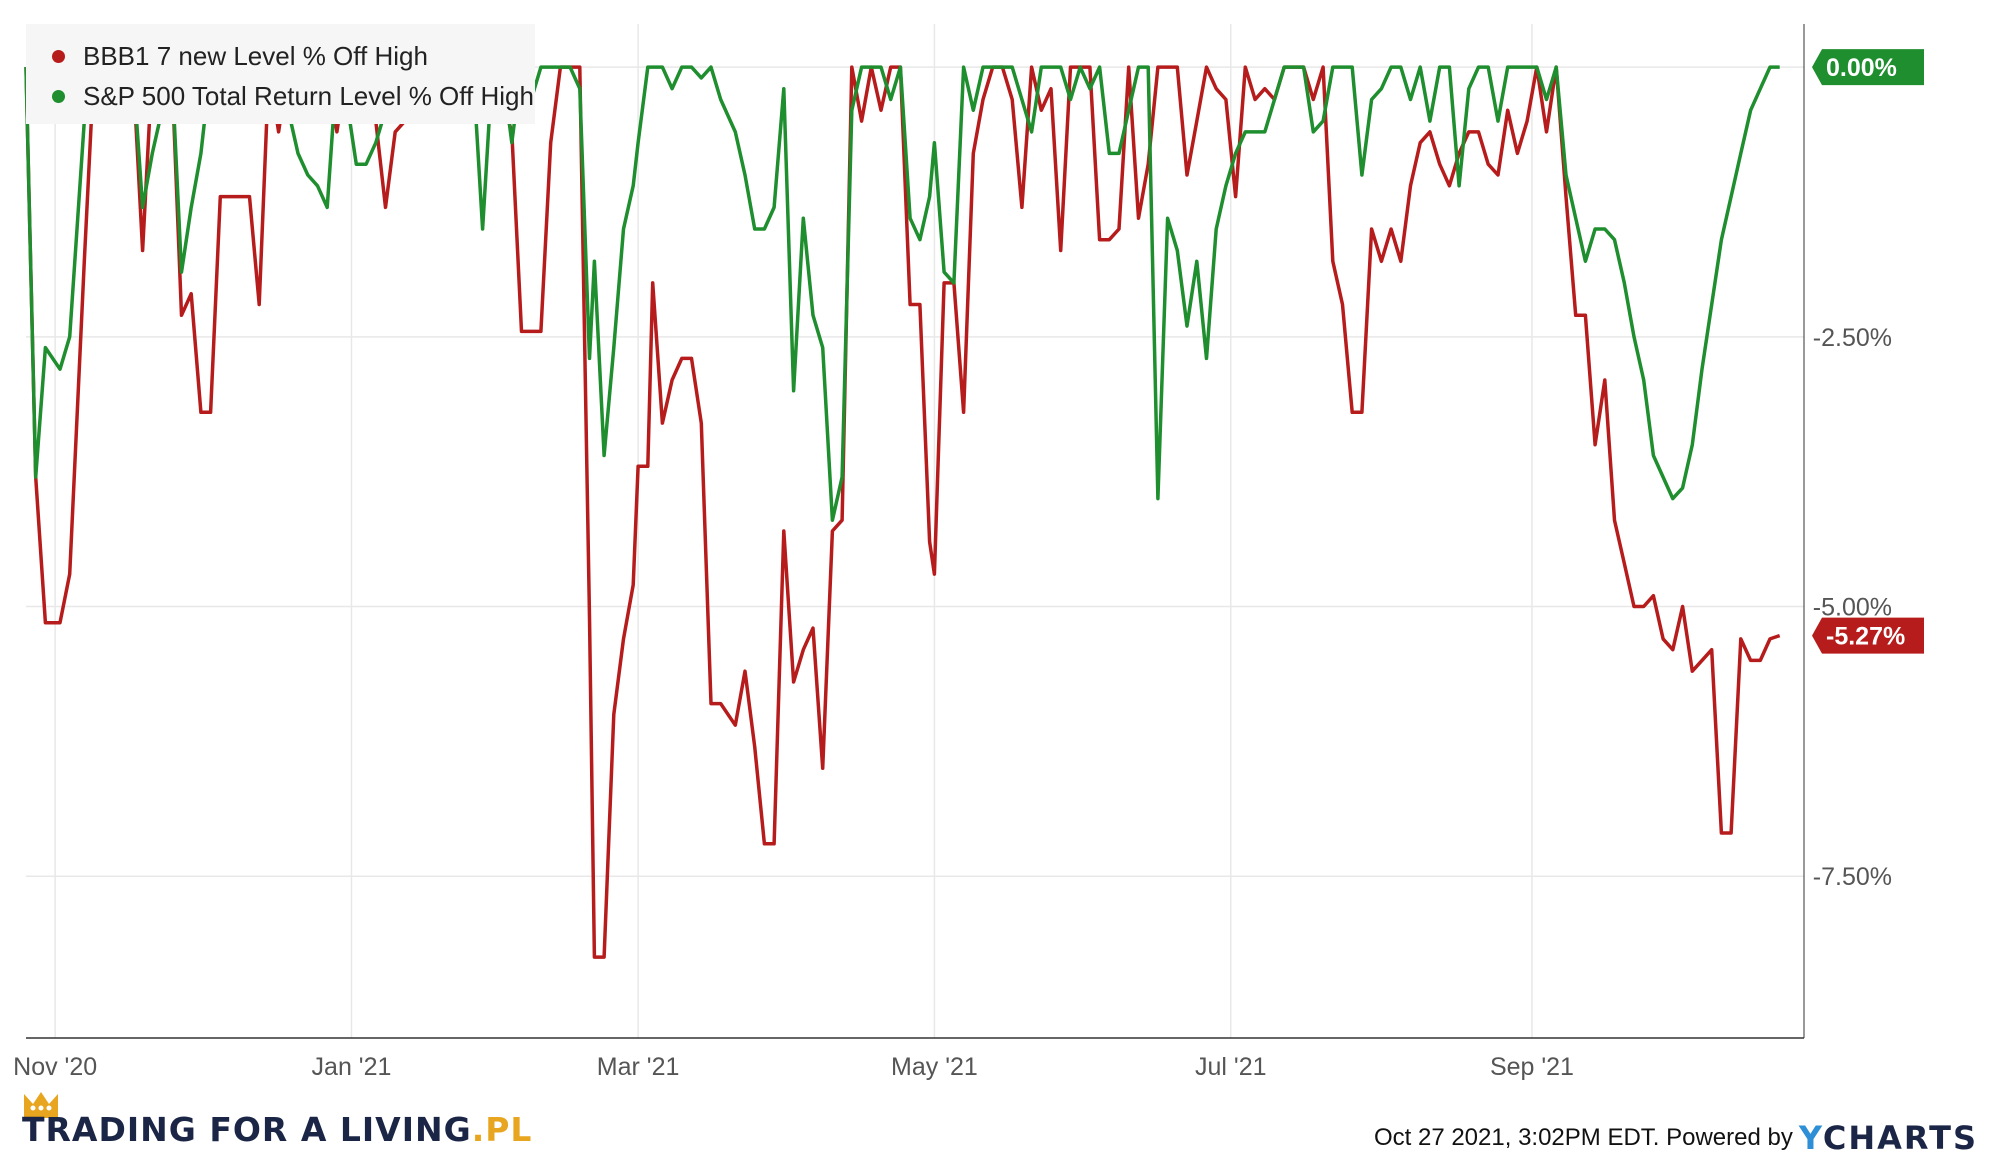  What do you see at coordinates (352, 1067) in the screenshot?
I see `x-tick-label: Jan '21` at bounding box center [352, 1067].